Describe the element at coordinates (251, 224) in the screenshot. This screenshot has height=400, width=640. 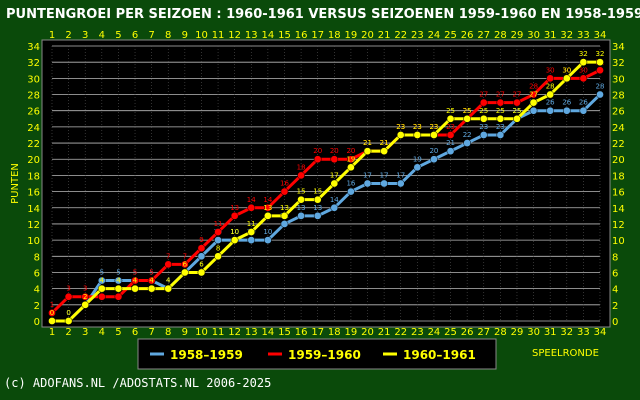
I see `data-label: 11` at that location.